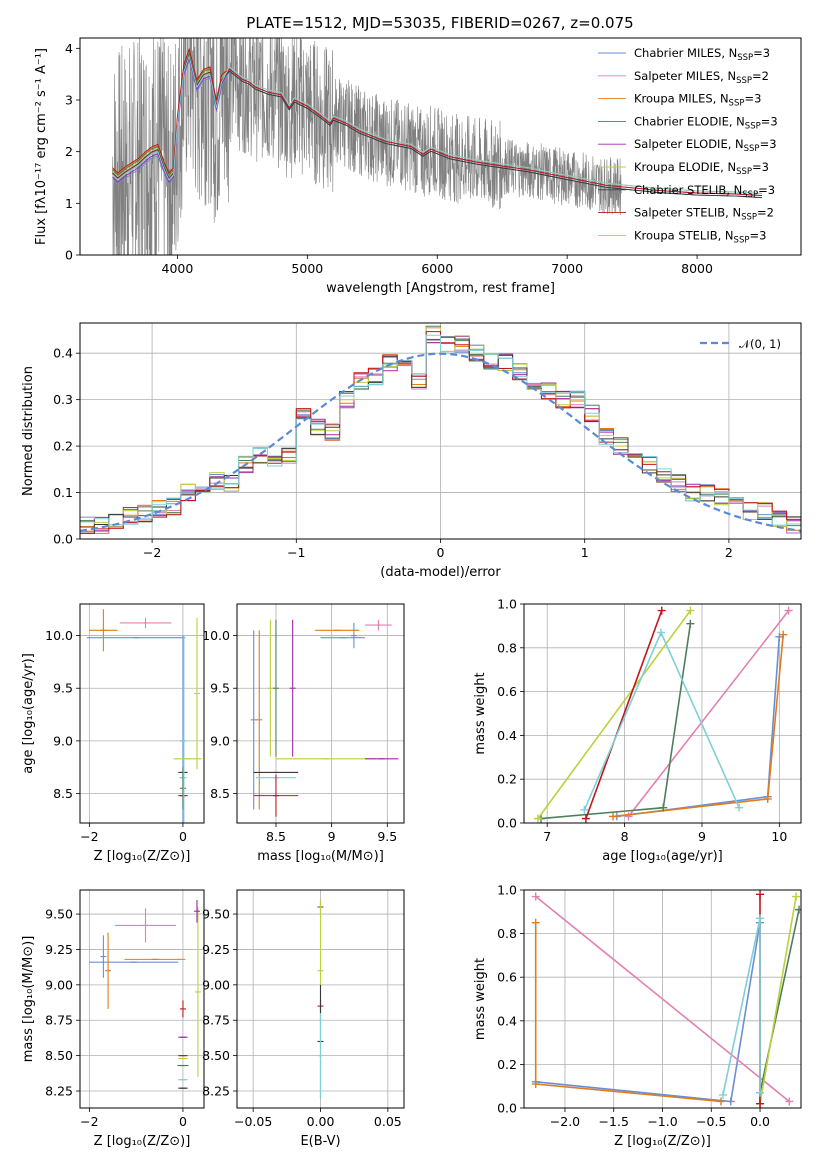 Image resolution: width=819 pixels, height=1170 pixels. What do you see at coordinates (507, 779) in the screenshot?
I see `y-tick-label: 0.2` at bounding box center [507, 779].